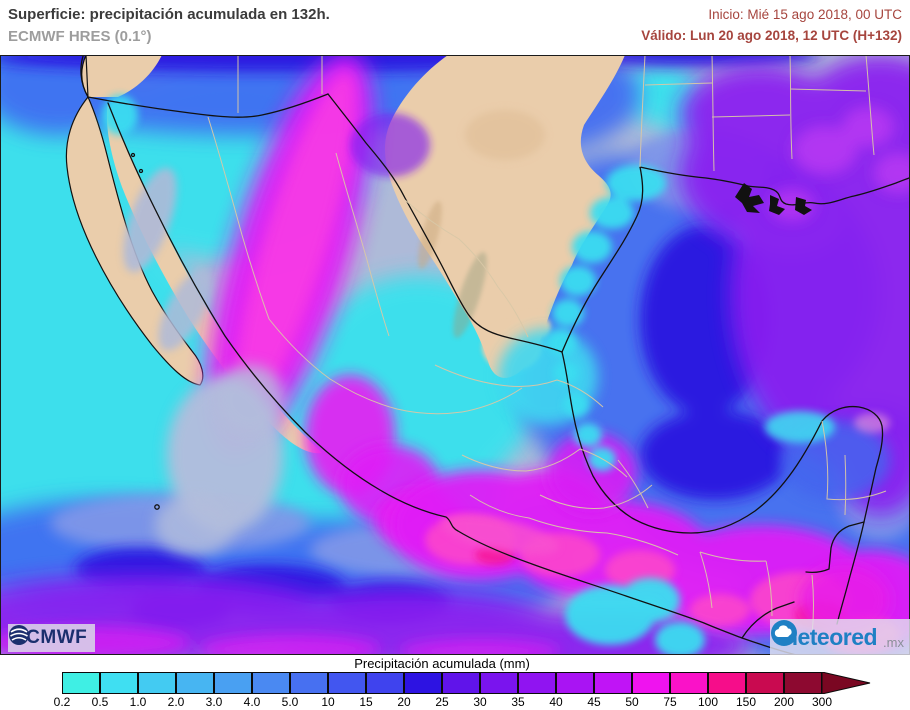 The image size is (910, 710). Describe the element at coordinates (208, 105) in the screenshot. I see `border-us-mexico` at that location.